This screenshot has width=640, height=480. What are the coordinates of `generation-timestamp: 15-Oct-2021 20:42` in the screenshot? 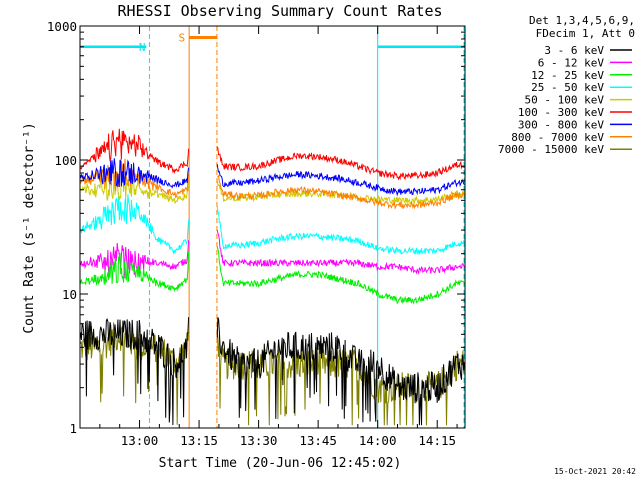 It's located at (595, 471).